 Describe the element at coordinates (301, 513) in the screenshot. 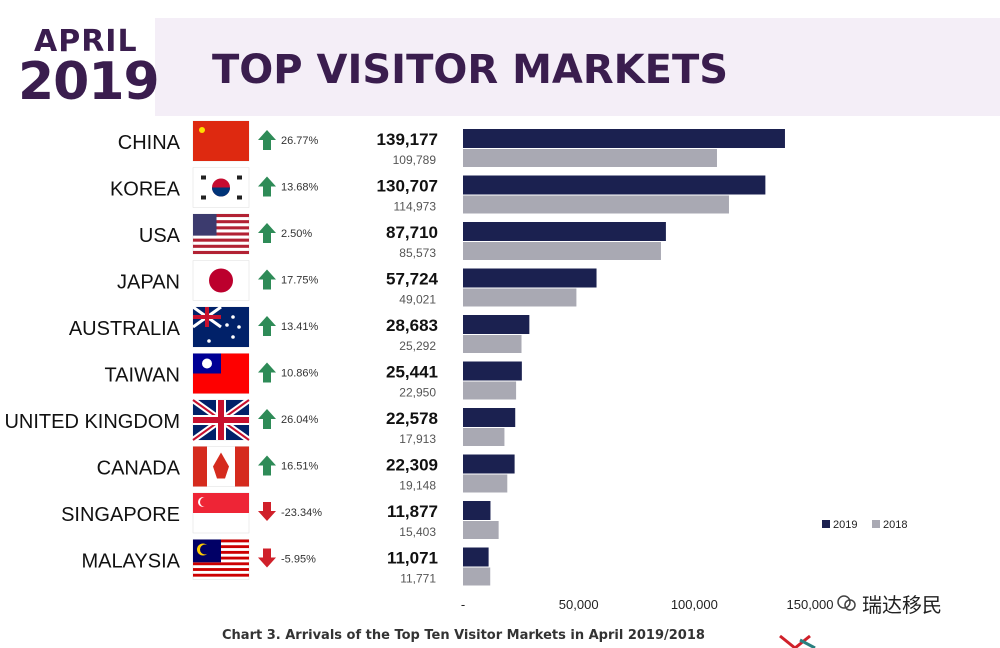

I see `change-label: -23.34%` at that location.